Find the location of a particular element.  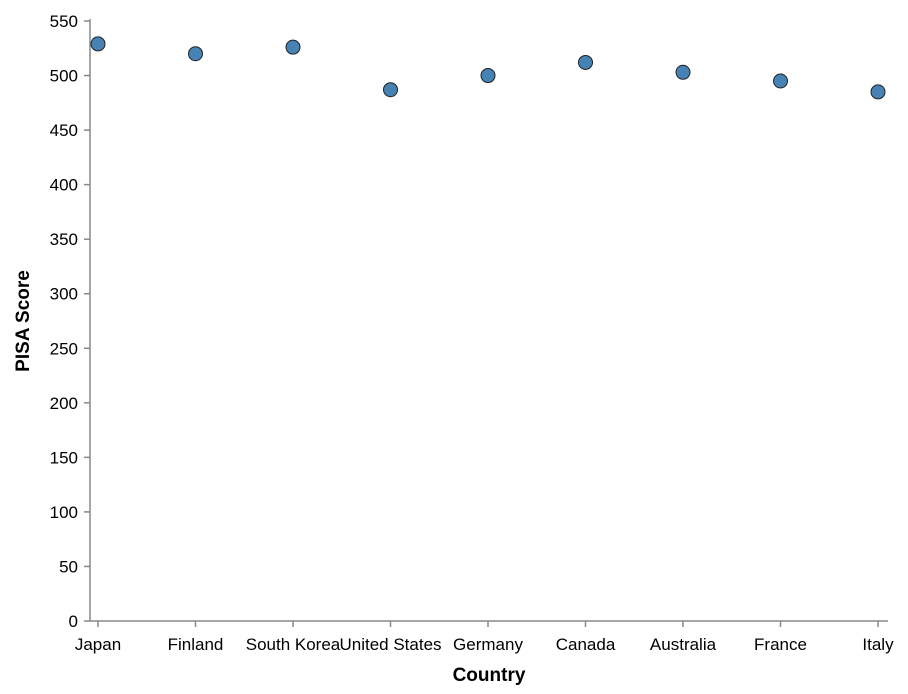

y-tick-label: 400 is located at coordinates (64, 185).